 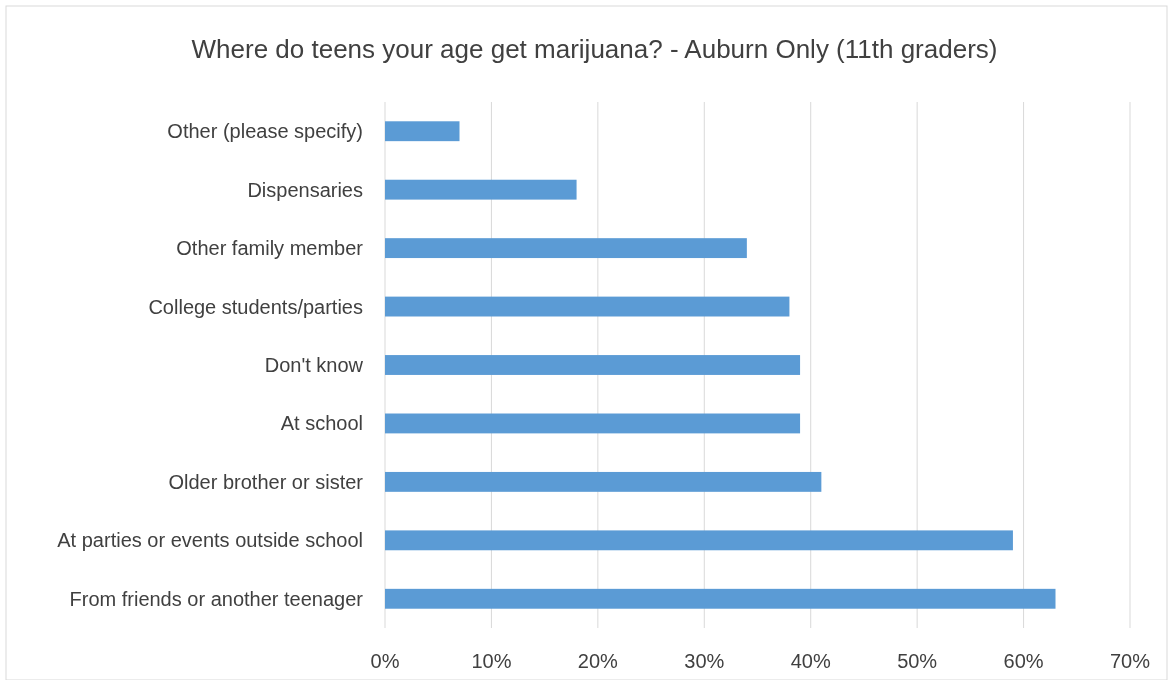 What do you see at coordinates (305, 189) in the screenshot?
I see `y-tick-label: Dispensaries` at bounding box center [305, 189].